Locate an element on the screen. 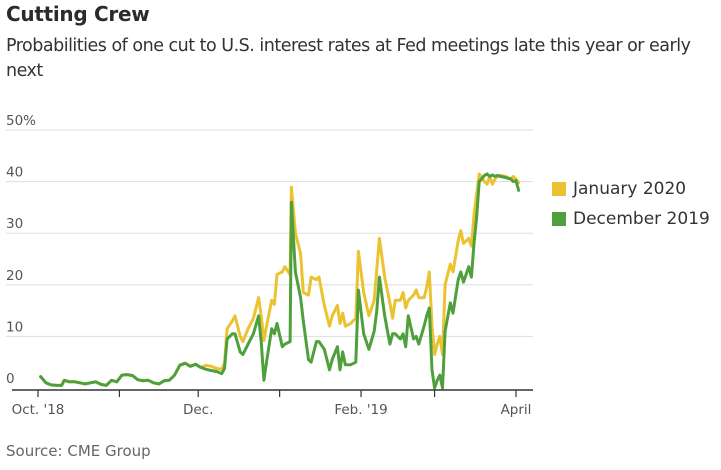 This screenshot has width=721, height=470. x-tick-label-2: Dec. is located at coordinates (198, 410).